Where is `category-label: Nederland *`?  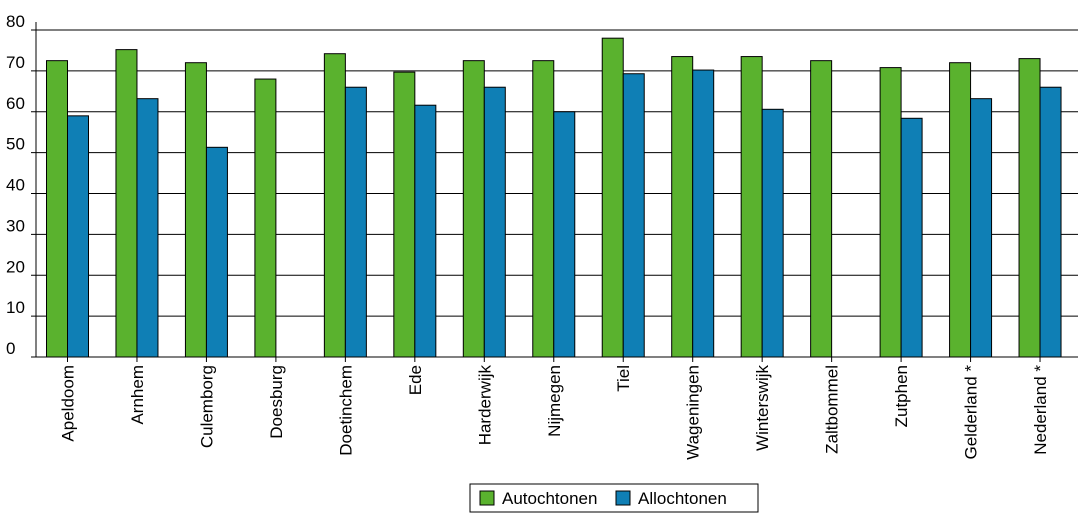
category-label: Nederland * is located at coordinates (1040, 410).